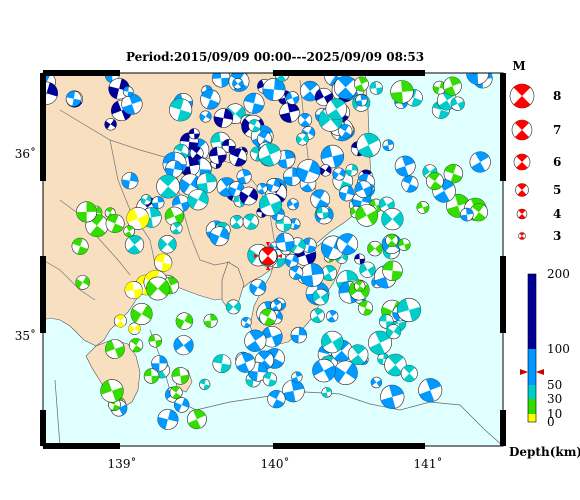 Image resolution: width=580 pixels, height=500 pixels. I want to click on depth-tick-label: 30, so click(554, 399).